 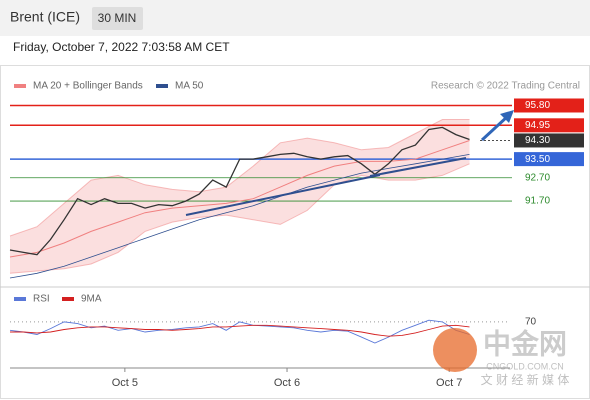 What do you see at coordinates (287, 383) in the screenshot?
I see `x-tick-label: Oct 6` at bounding box center [287, 383].